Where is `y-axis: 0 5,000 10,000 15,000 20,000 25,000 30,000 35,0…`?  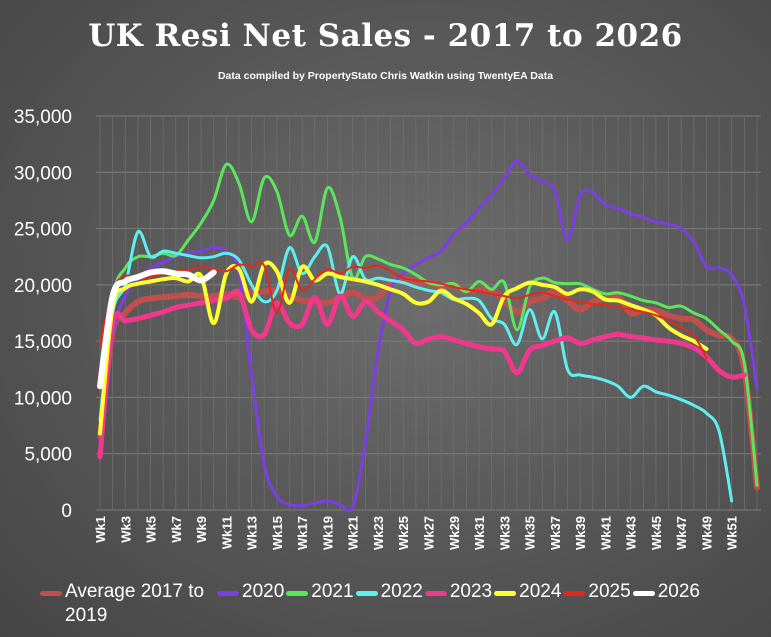 y-axis: 0 5,000 10,000 15,000 20,000 25,000 30,000 35,0… is located at coordinates (43, 314).